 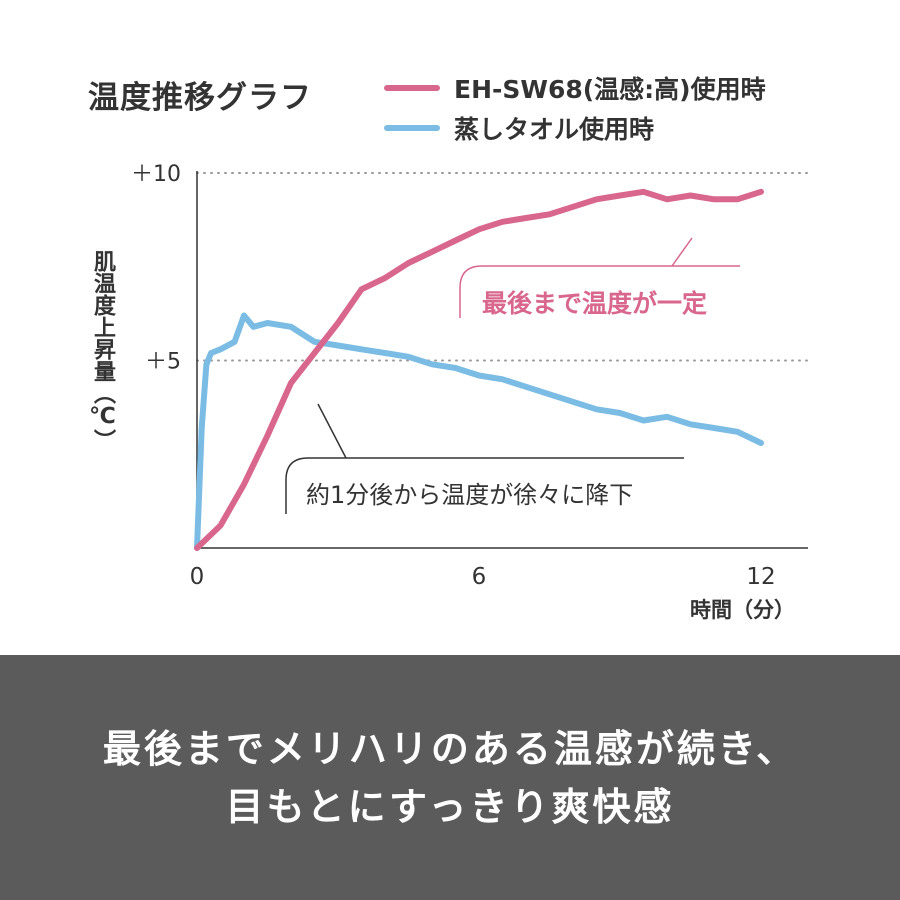 I want to click on legend-item-eh-sw68: EH-SW68(温感:高)使用時, so click(x=575, y=88).